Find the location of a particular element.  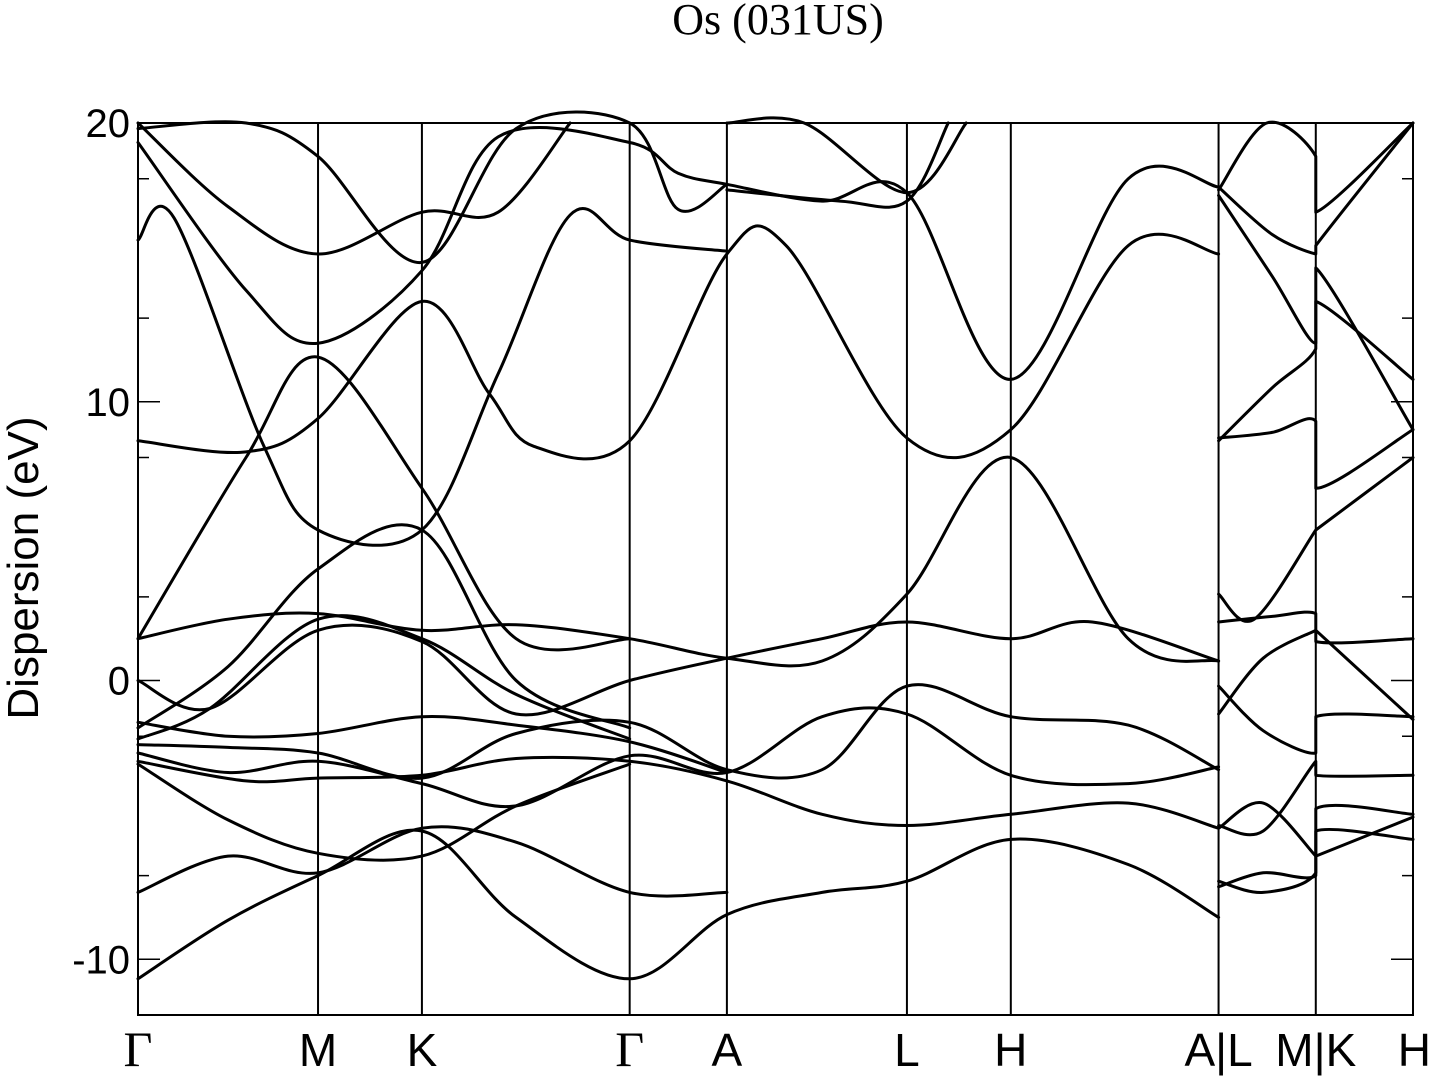

y-axis-label: Dispersion (eV) is located at coordinates (24, 567).